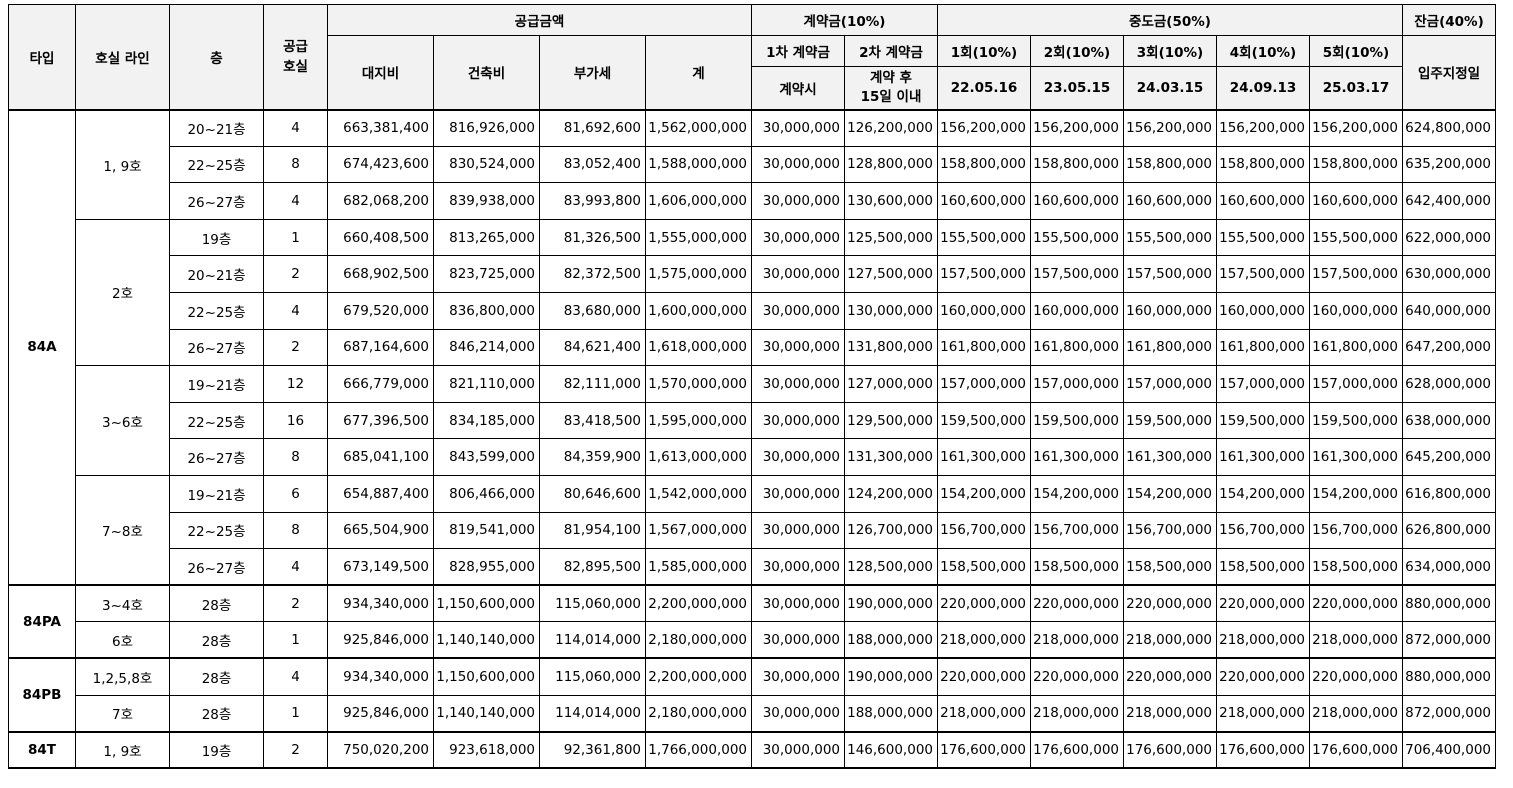 The width and height of the screenshot is (1513, 788). Describe the element at coordinates (1077, 713) in the screenshot. I see `m2-cell: 218,000,000` at that location.